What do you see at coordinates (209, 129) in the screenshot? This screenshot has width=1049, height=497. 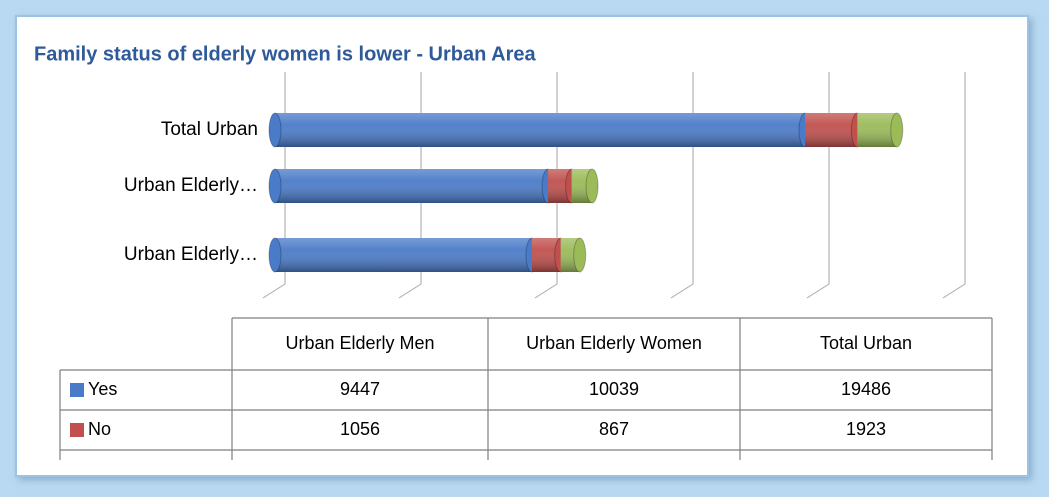 I see `y-tick-label: Total Urban` at bounding box center [209, 129].